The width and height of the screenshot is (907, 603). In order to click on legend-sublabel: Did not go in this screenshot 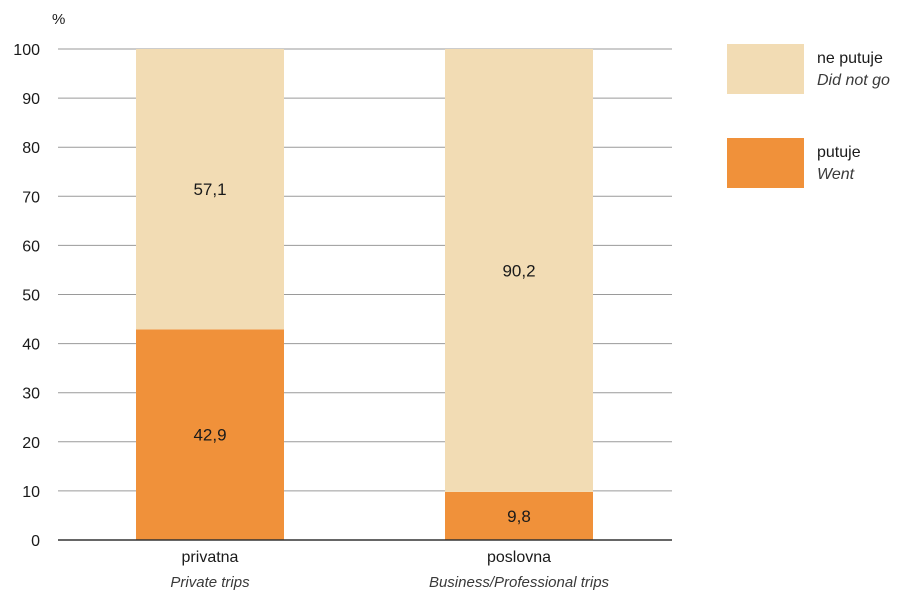, I will do `click(853, 80)`.